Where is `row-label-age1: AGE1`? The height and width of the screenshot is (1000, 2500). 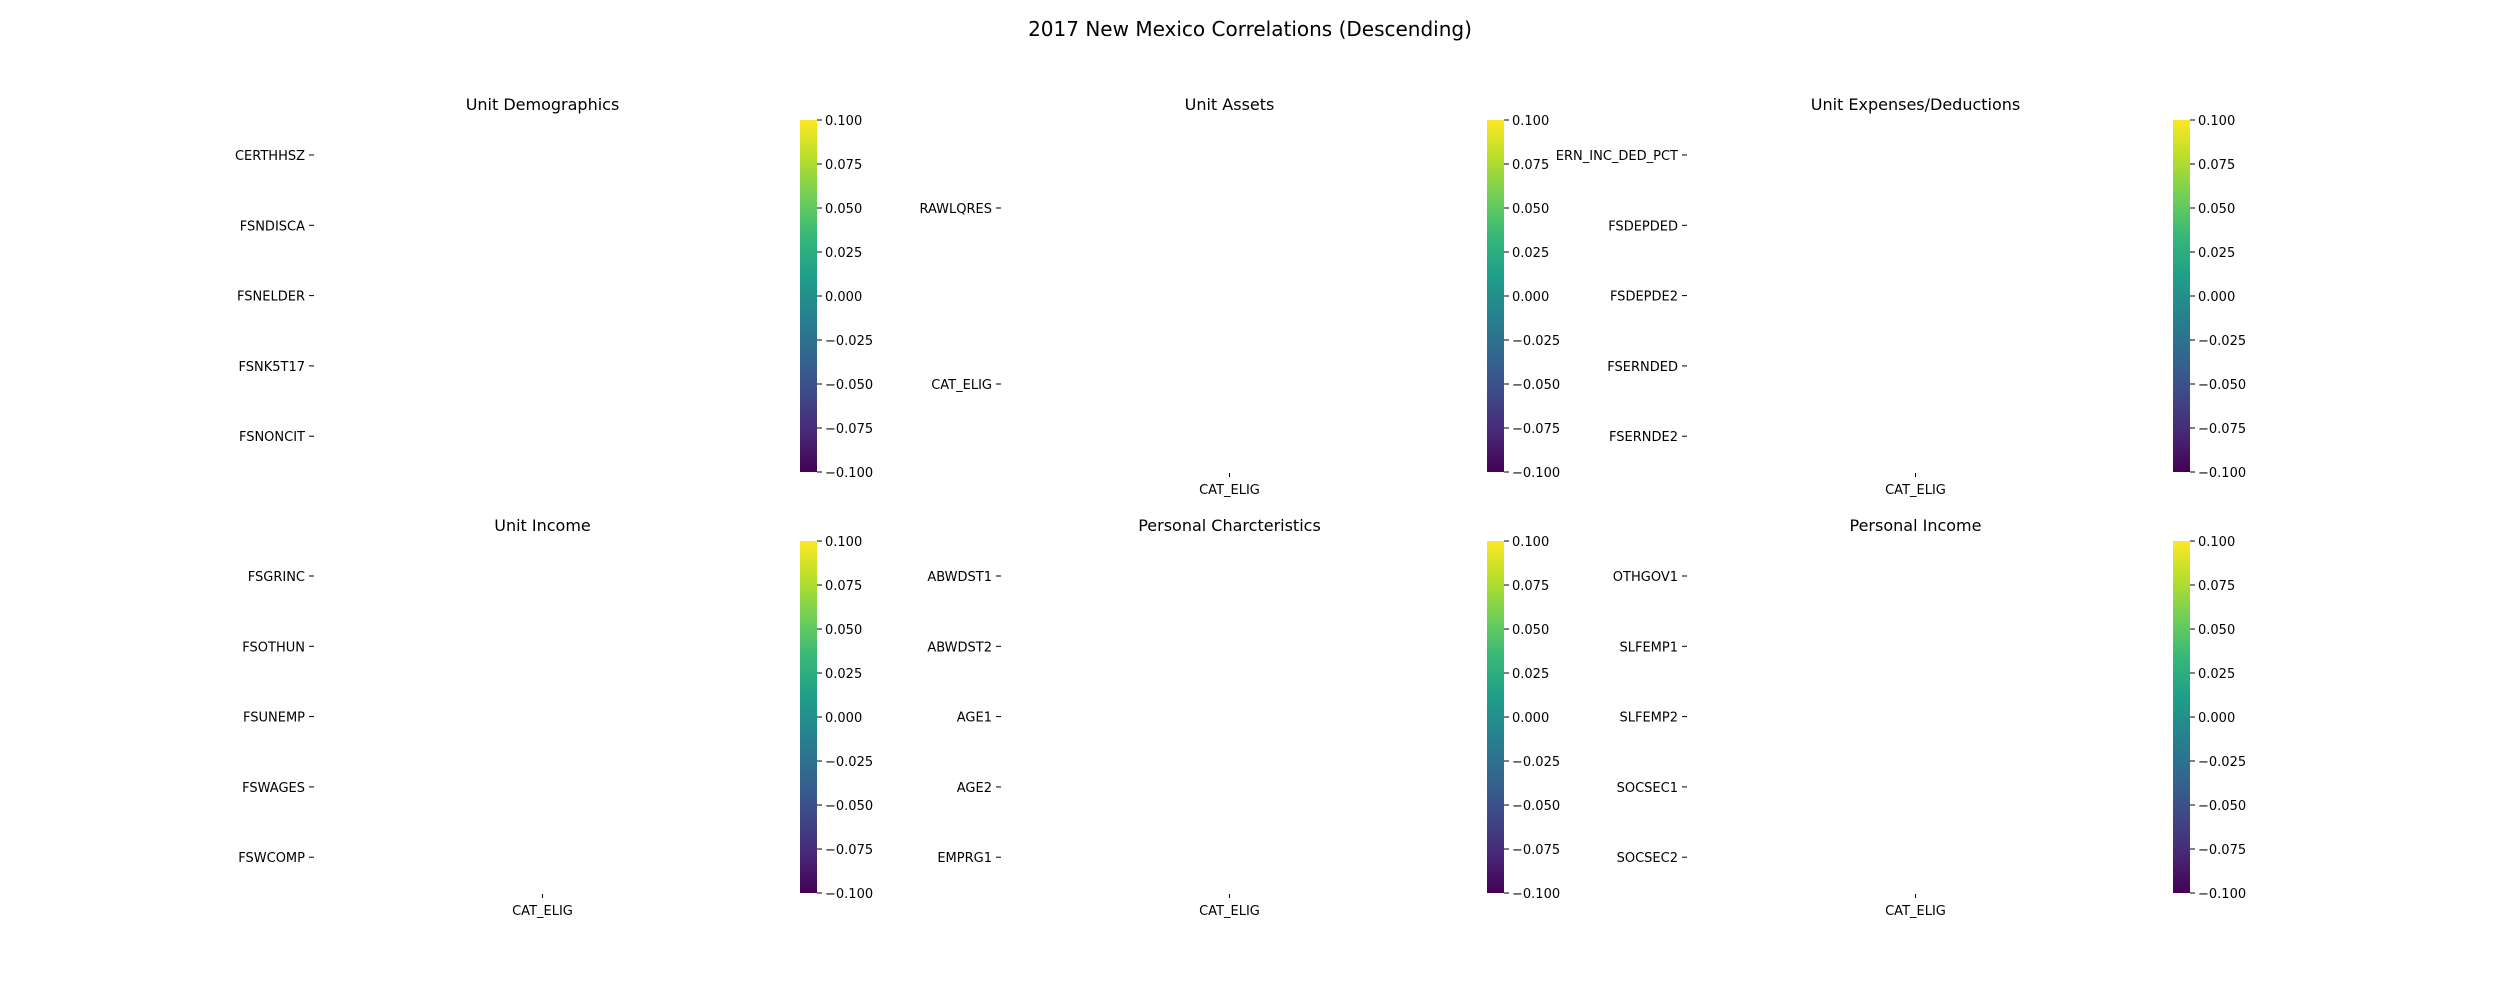 row-label-age1: AGE1 is located at coordinates (974, 718).